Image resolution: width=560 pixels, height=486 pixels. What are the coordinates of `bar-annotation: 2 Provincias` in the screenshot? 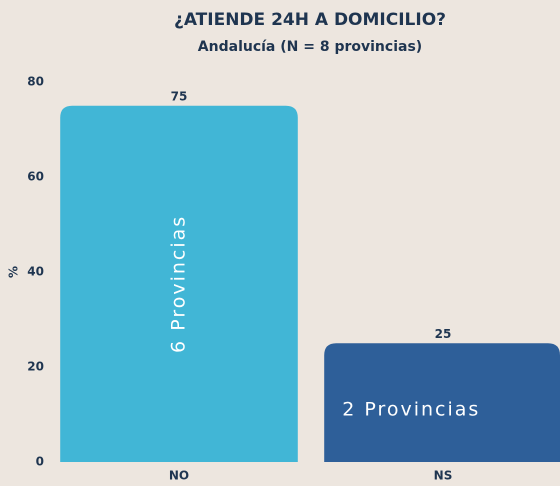 It's located at (411, 409).